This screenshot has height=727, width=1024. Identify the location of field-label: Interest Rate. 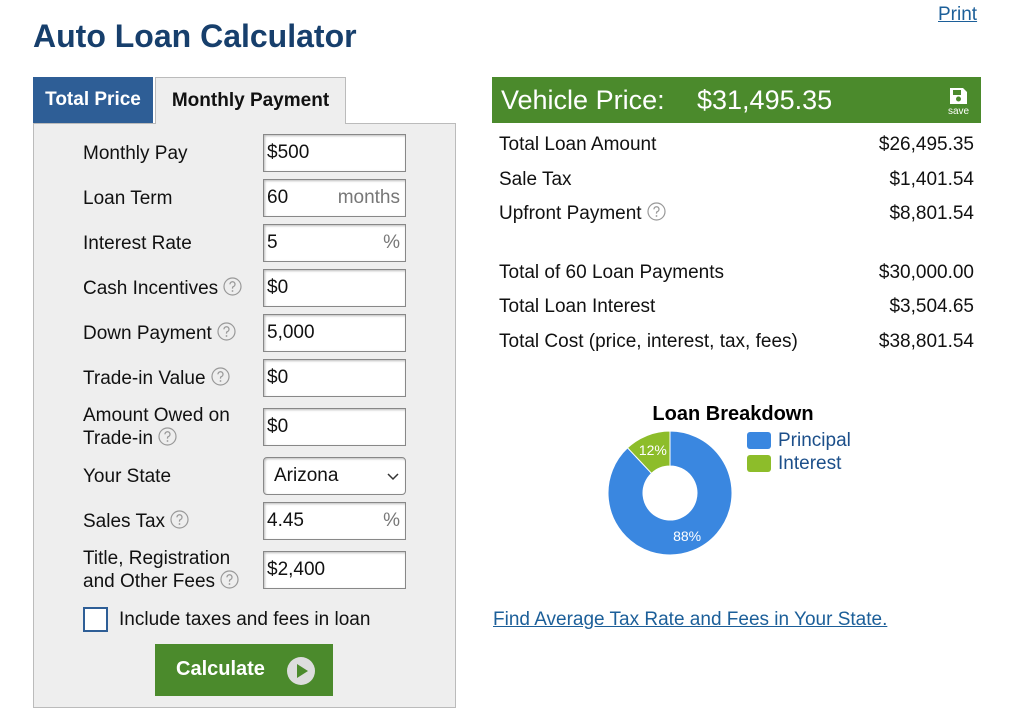
(170, 243).